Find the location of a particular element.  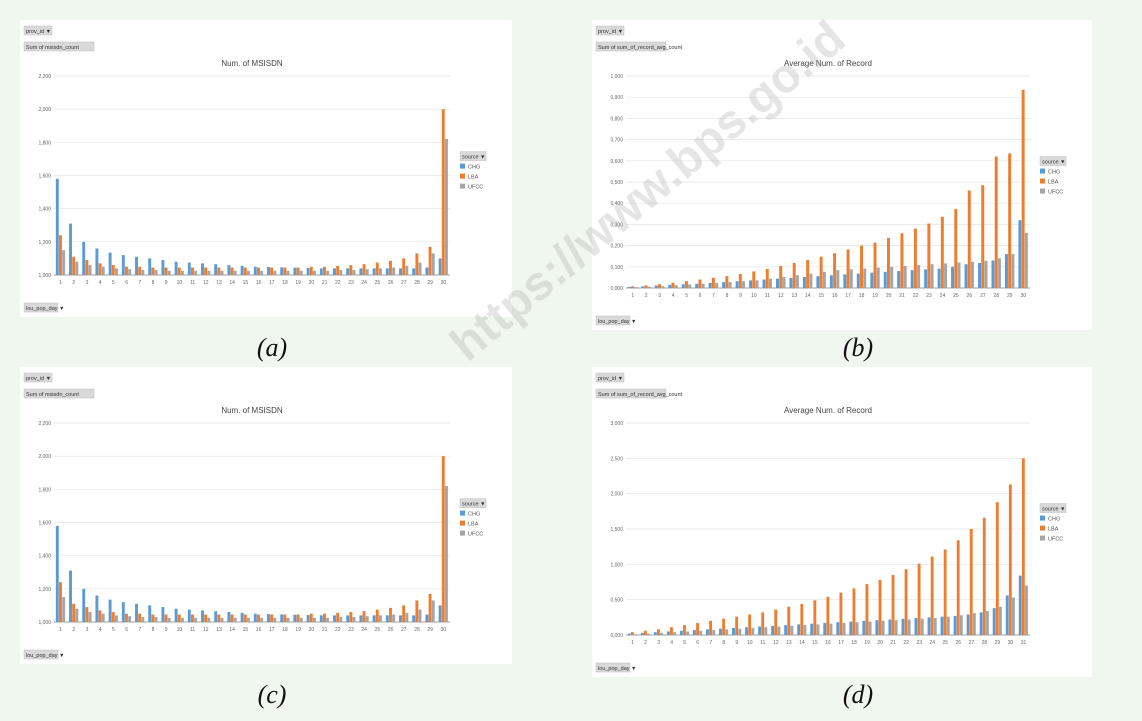

legend-swatch-ufcc is located at coordinates (1042, 191).